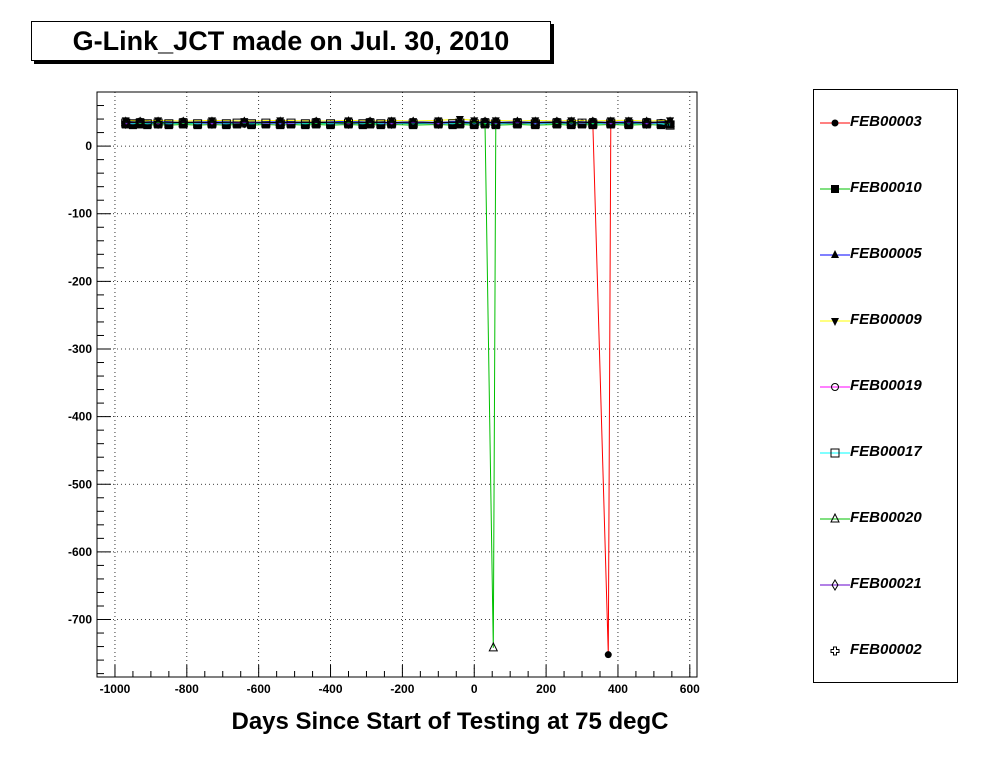 Image resolution: width=996 pixels, height=772 pixels. What do you see at coordinates (80, 281) in the screenshot?
I see `y-tick-label: -200` at bounding box center [80, 281].